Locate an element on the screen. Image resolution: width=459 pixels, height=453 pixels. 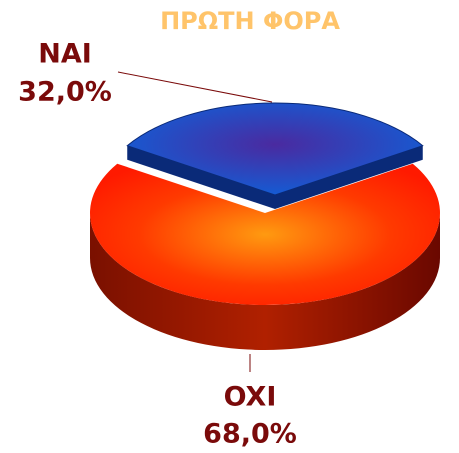
value-label: 32,0% is located at coordinates (65, 92).